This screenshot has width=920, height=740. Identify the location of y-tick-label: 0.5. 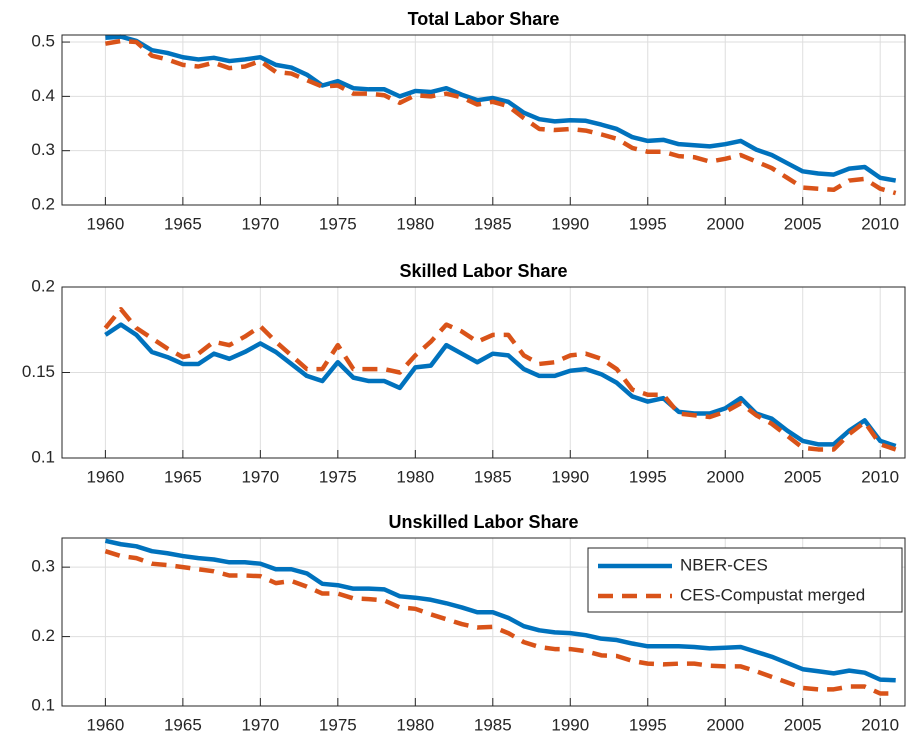
(43, 41).